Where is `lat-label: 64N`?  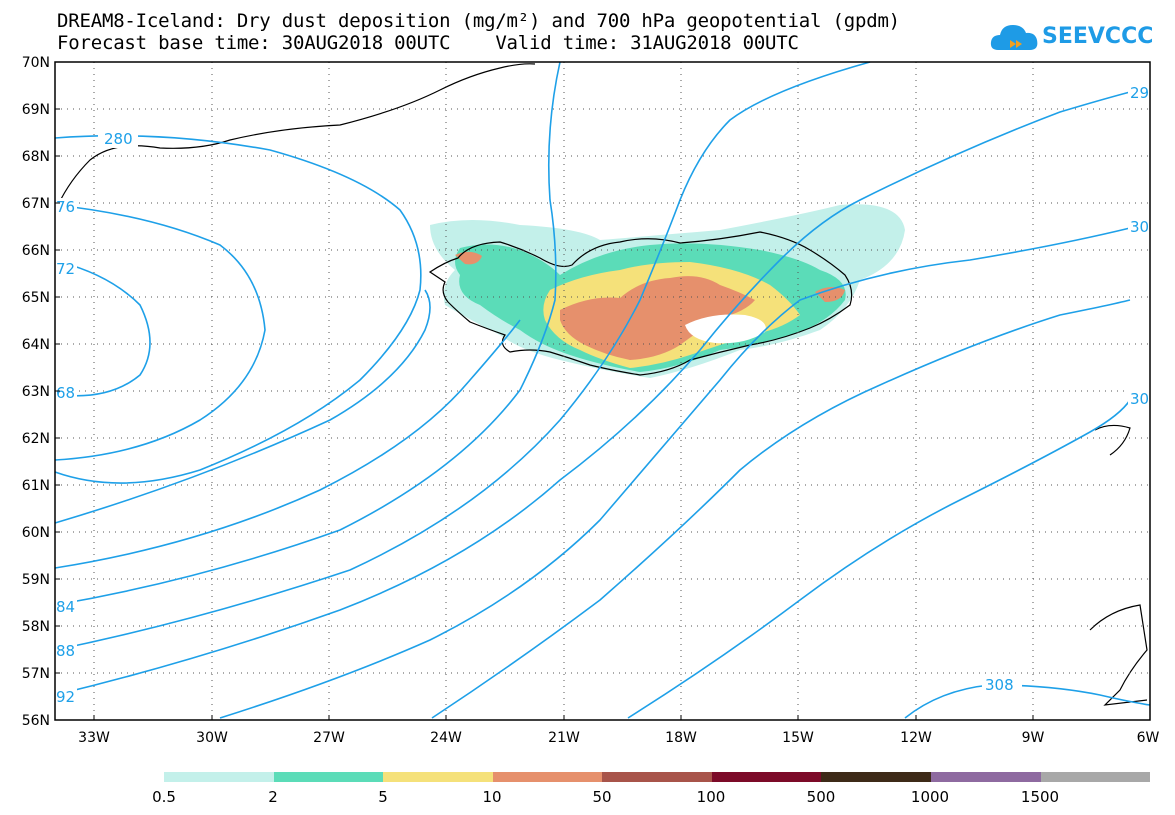
lat-label: 64N is located at coordinates (36, 345).